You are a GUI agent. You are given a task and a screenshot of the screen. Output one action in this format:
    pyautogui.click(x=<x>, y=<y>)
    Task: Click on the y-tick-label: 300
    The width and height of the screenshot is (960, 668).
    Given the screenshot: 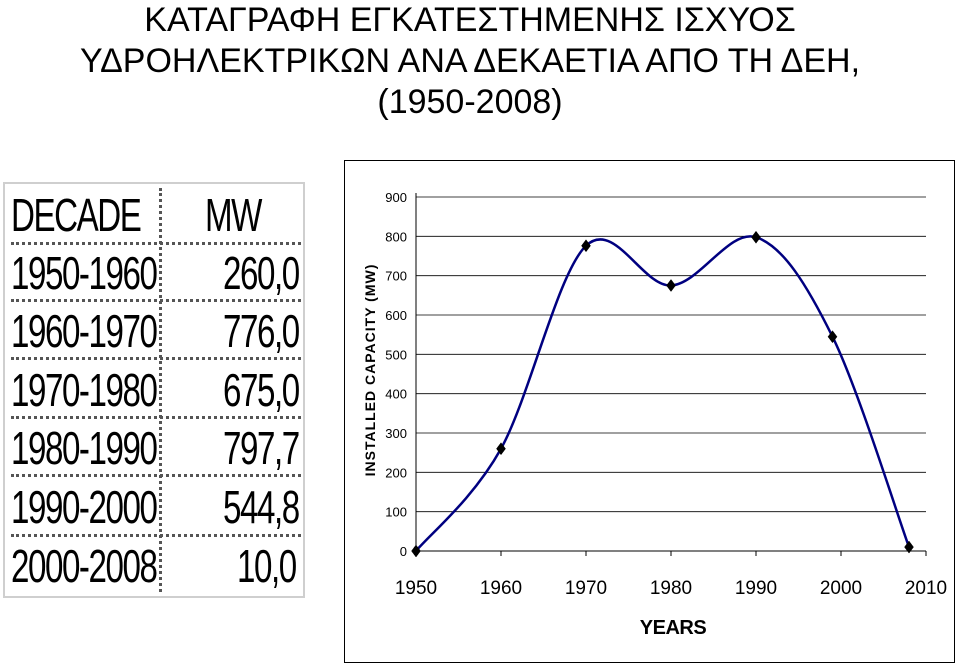 What is the action you would take?
    pyautogui.click(x=396, y=433)
    